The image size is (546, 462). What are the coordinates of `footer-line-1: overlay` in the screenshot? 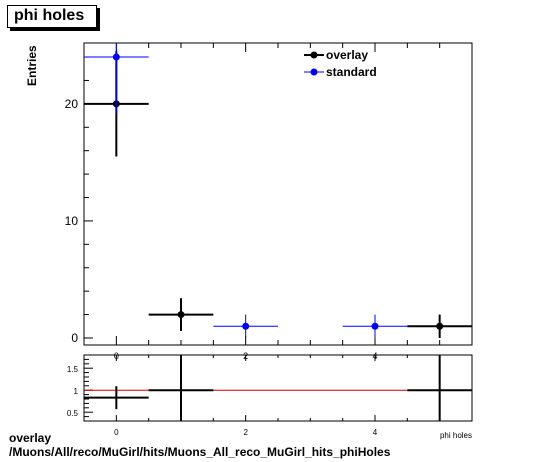 It's located at (30, 438).